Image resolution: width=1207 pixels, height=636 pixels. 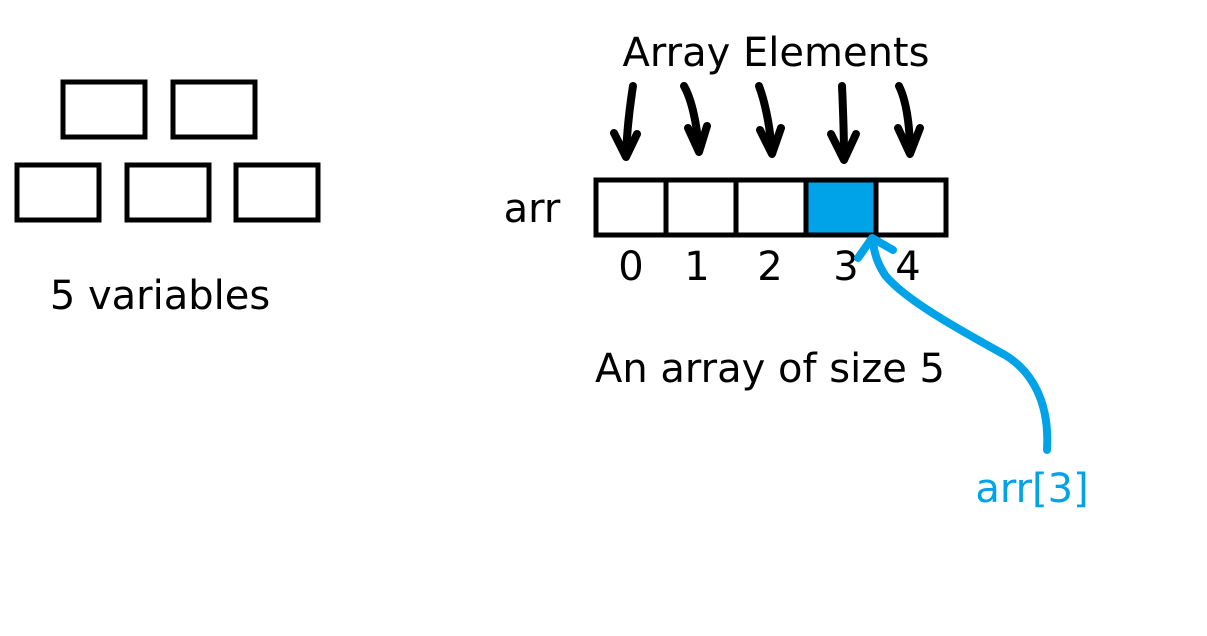 What do you see at coordinates (953, 344) in the screenshot?
I see `pointer-arrow-icon` at bounding box center [953, 344].